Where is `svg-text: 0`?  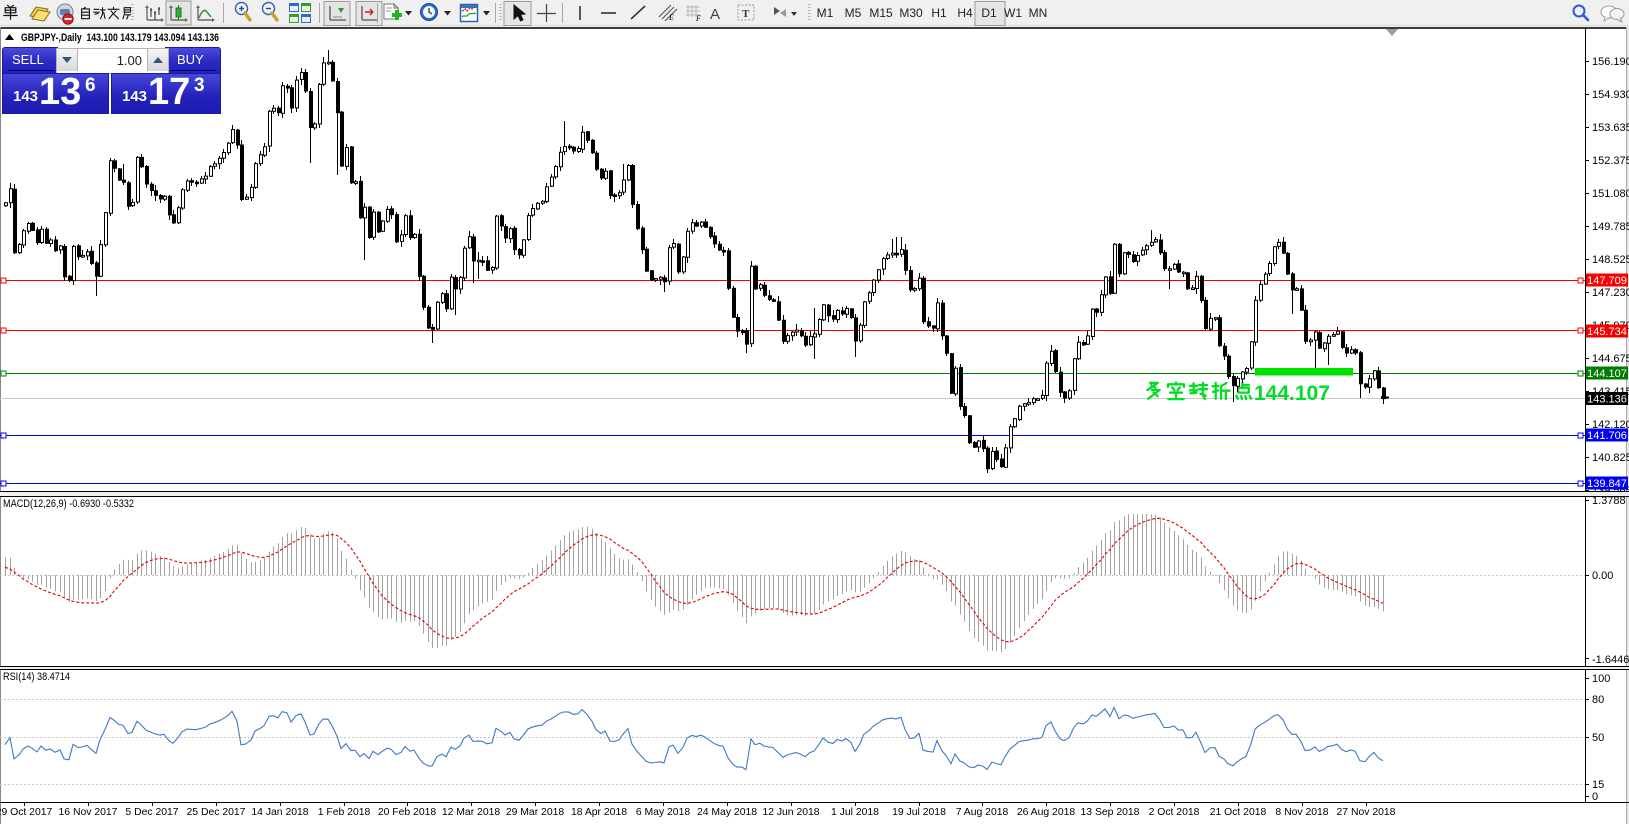
svg-text: 0 is located at coordinates (1595, 797).